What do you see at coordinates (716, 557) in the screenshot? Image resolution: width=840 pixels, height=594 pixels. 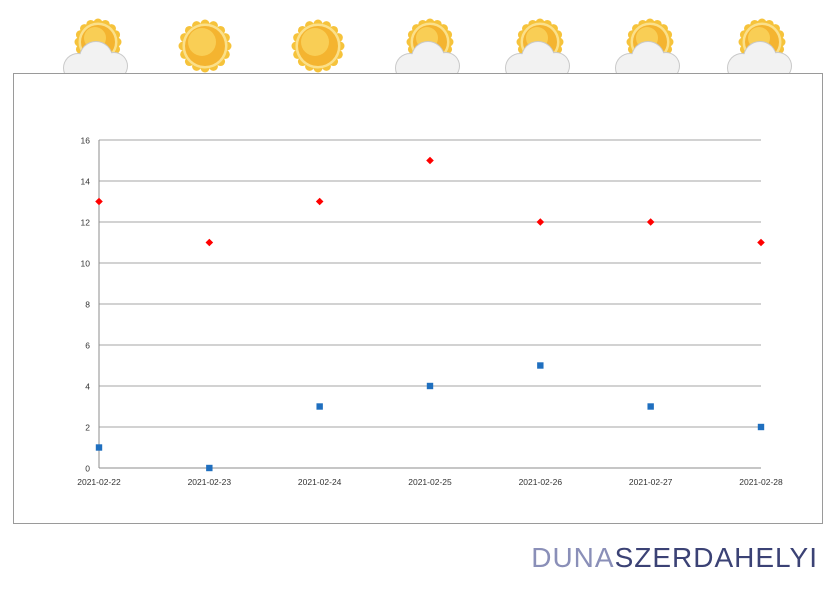 I see `logo-part-2: SZERDAHELYI` at bounding box center [716, 557].